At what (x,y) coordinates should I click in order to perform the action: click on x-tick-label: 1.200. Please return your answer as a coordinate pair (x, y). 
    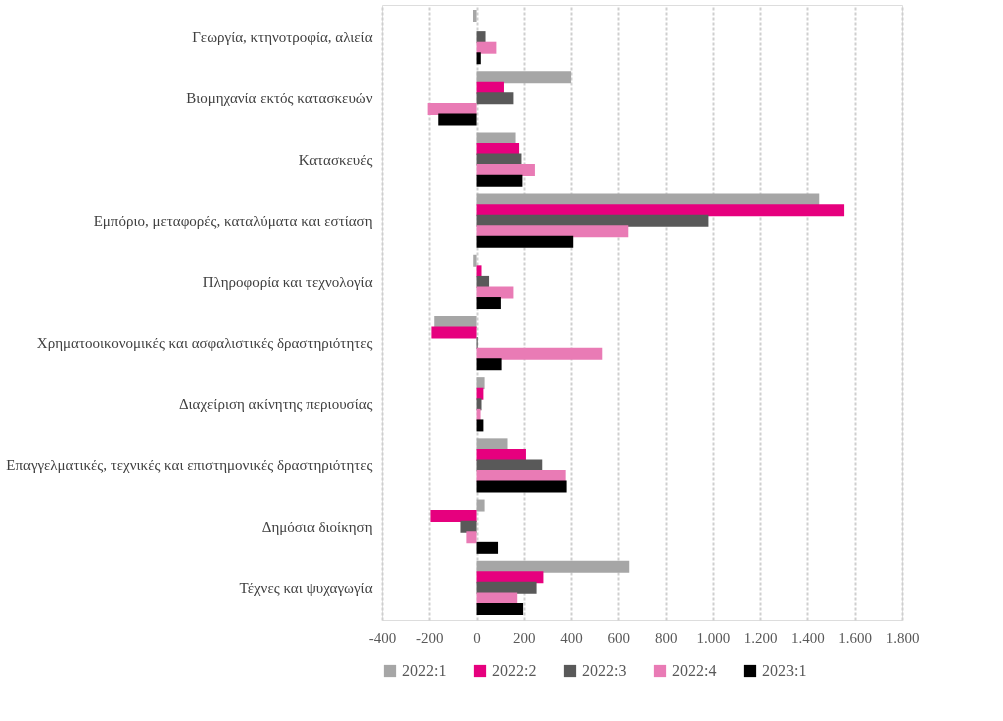
    Looking at the image, I should click on (760, 637).